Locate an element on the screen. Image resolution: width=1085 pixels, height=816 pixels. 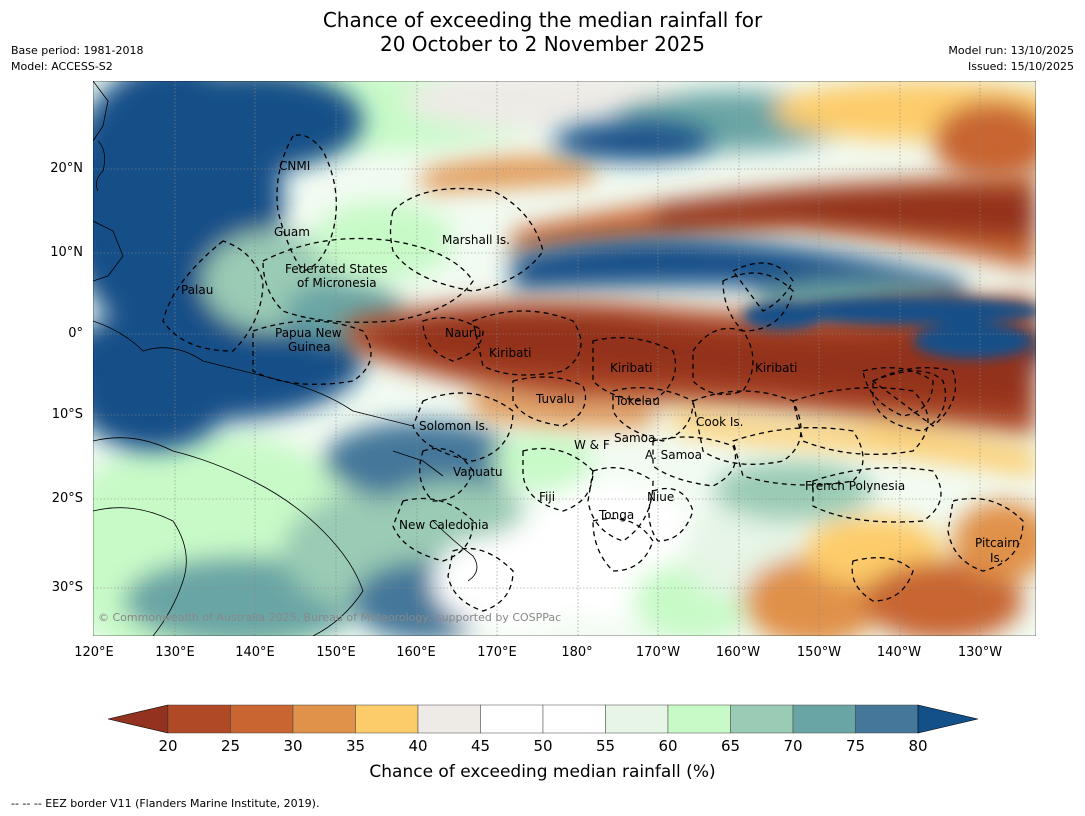
label-png-1: Papua New is located at coordinates (308, 333).